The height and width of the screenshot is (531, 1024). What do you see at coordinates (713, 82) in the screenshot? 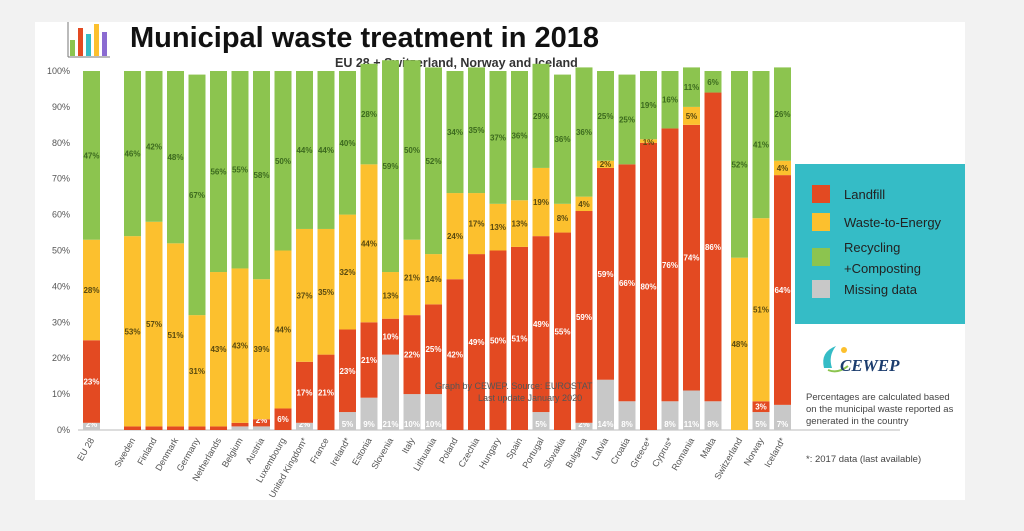
I see `data-label: 6%` at bounding box center [713, 82].